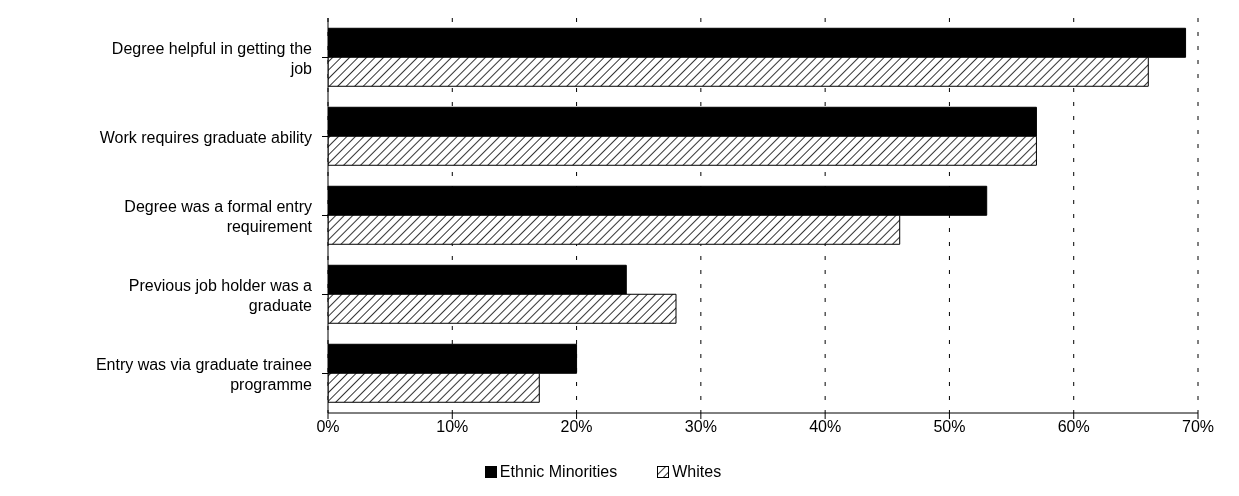  What do you see at coordinates (825, 427) in the screenshot?
I see `x-tick-label: 40%` at bounding box center [825, 427].